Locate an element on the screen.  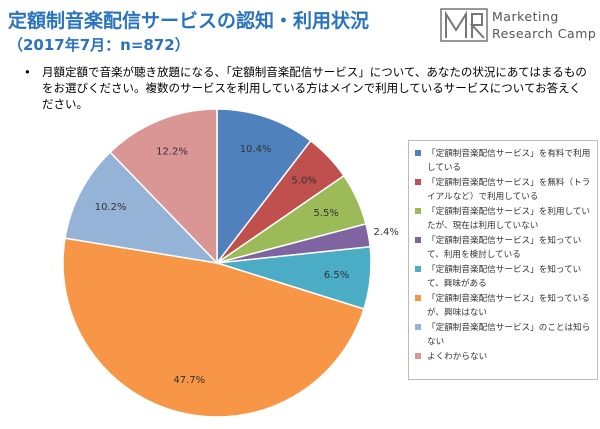
chart-title: 定額制音楽配信サービスの認知・利用状況 is located at coordinates (189, 21).